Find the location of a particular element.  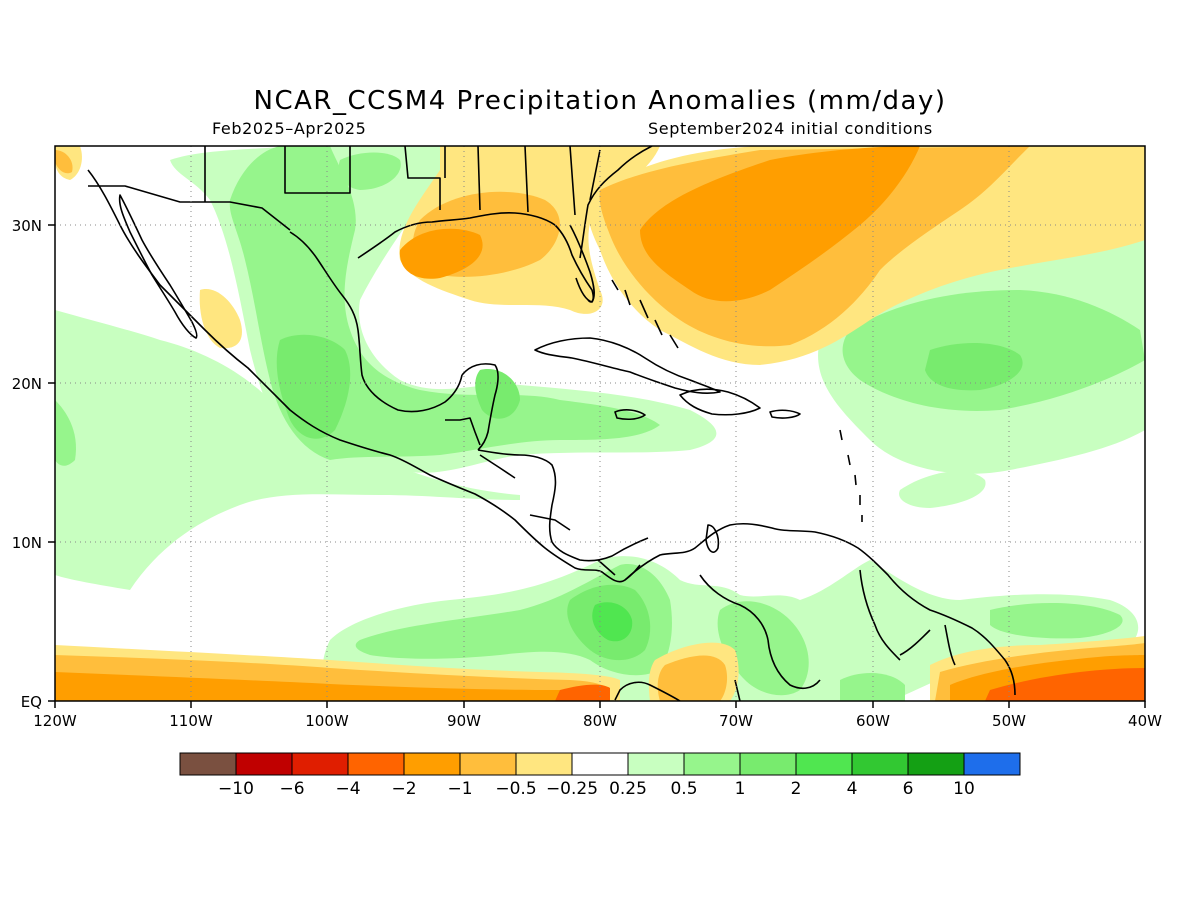

colorbar-label: −1 is located at coordinates (459, 789).